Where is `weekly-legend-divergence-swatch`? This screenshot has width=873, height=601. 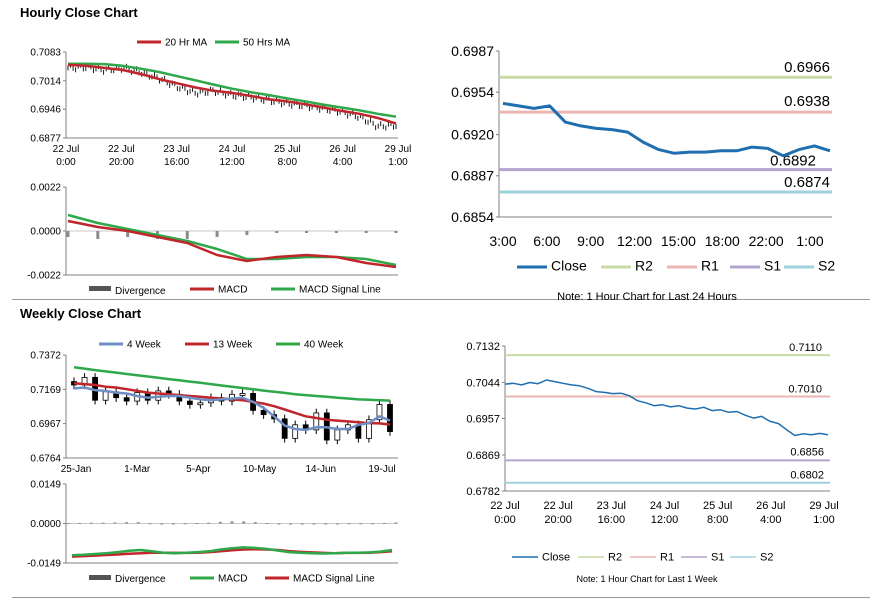 weekly-legend-divergence-swatch is located at coordinates (100, 577).